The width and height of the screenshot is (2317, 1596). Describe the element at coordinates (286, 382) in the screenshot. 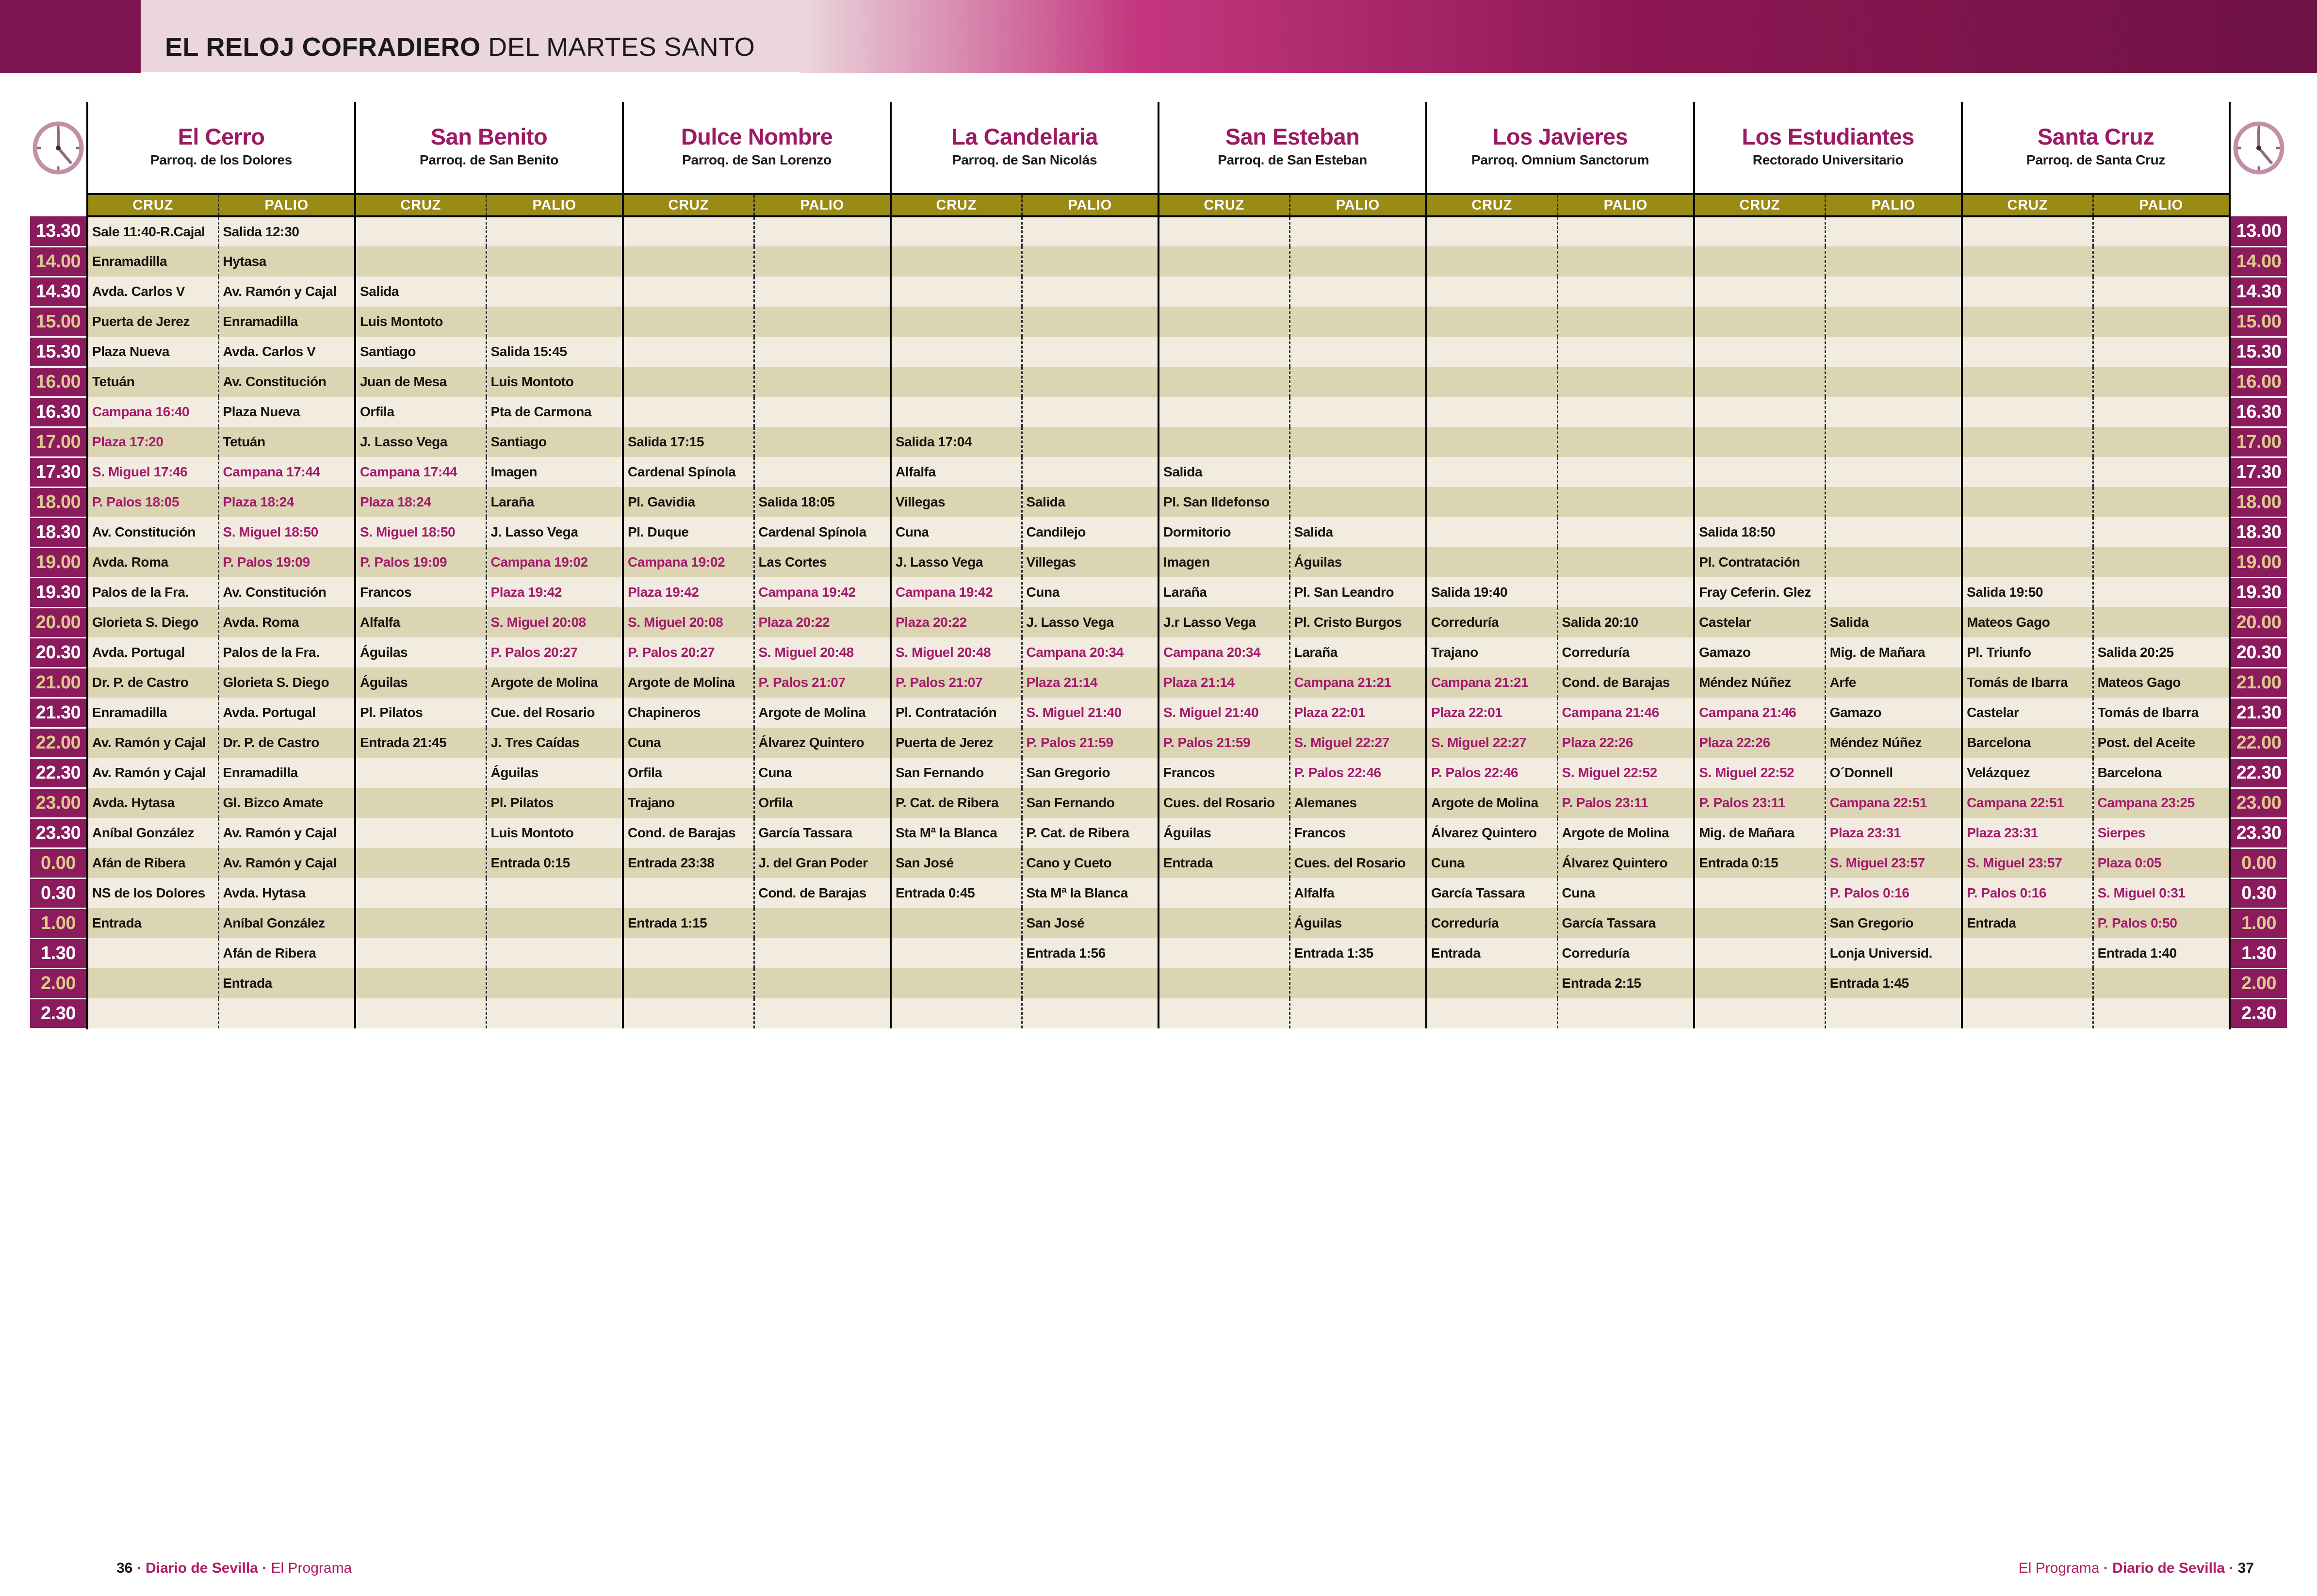

I see `cell-palio: Av. Constitución` at that location.